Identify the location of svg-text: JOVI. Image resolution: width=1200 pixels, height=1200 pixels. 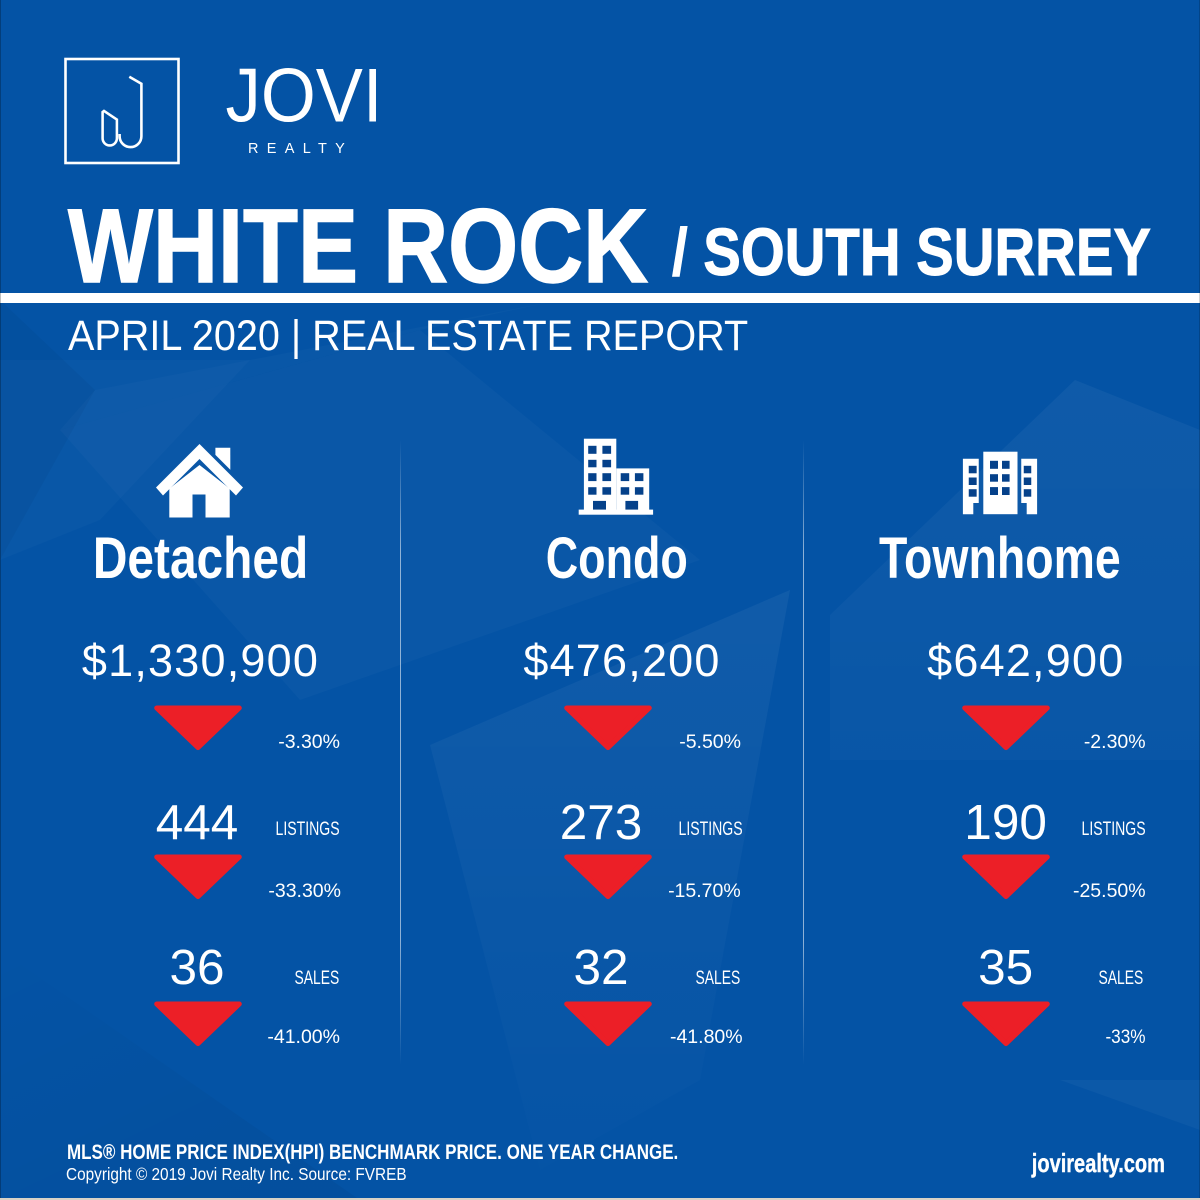
(304, 97).